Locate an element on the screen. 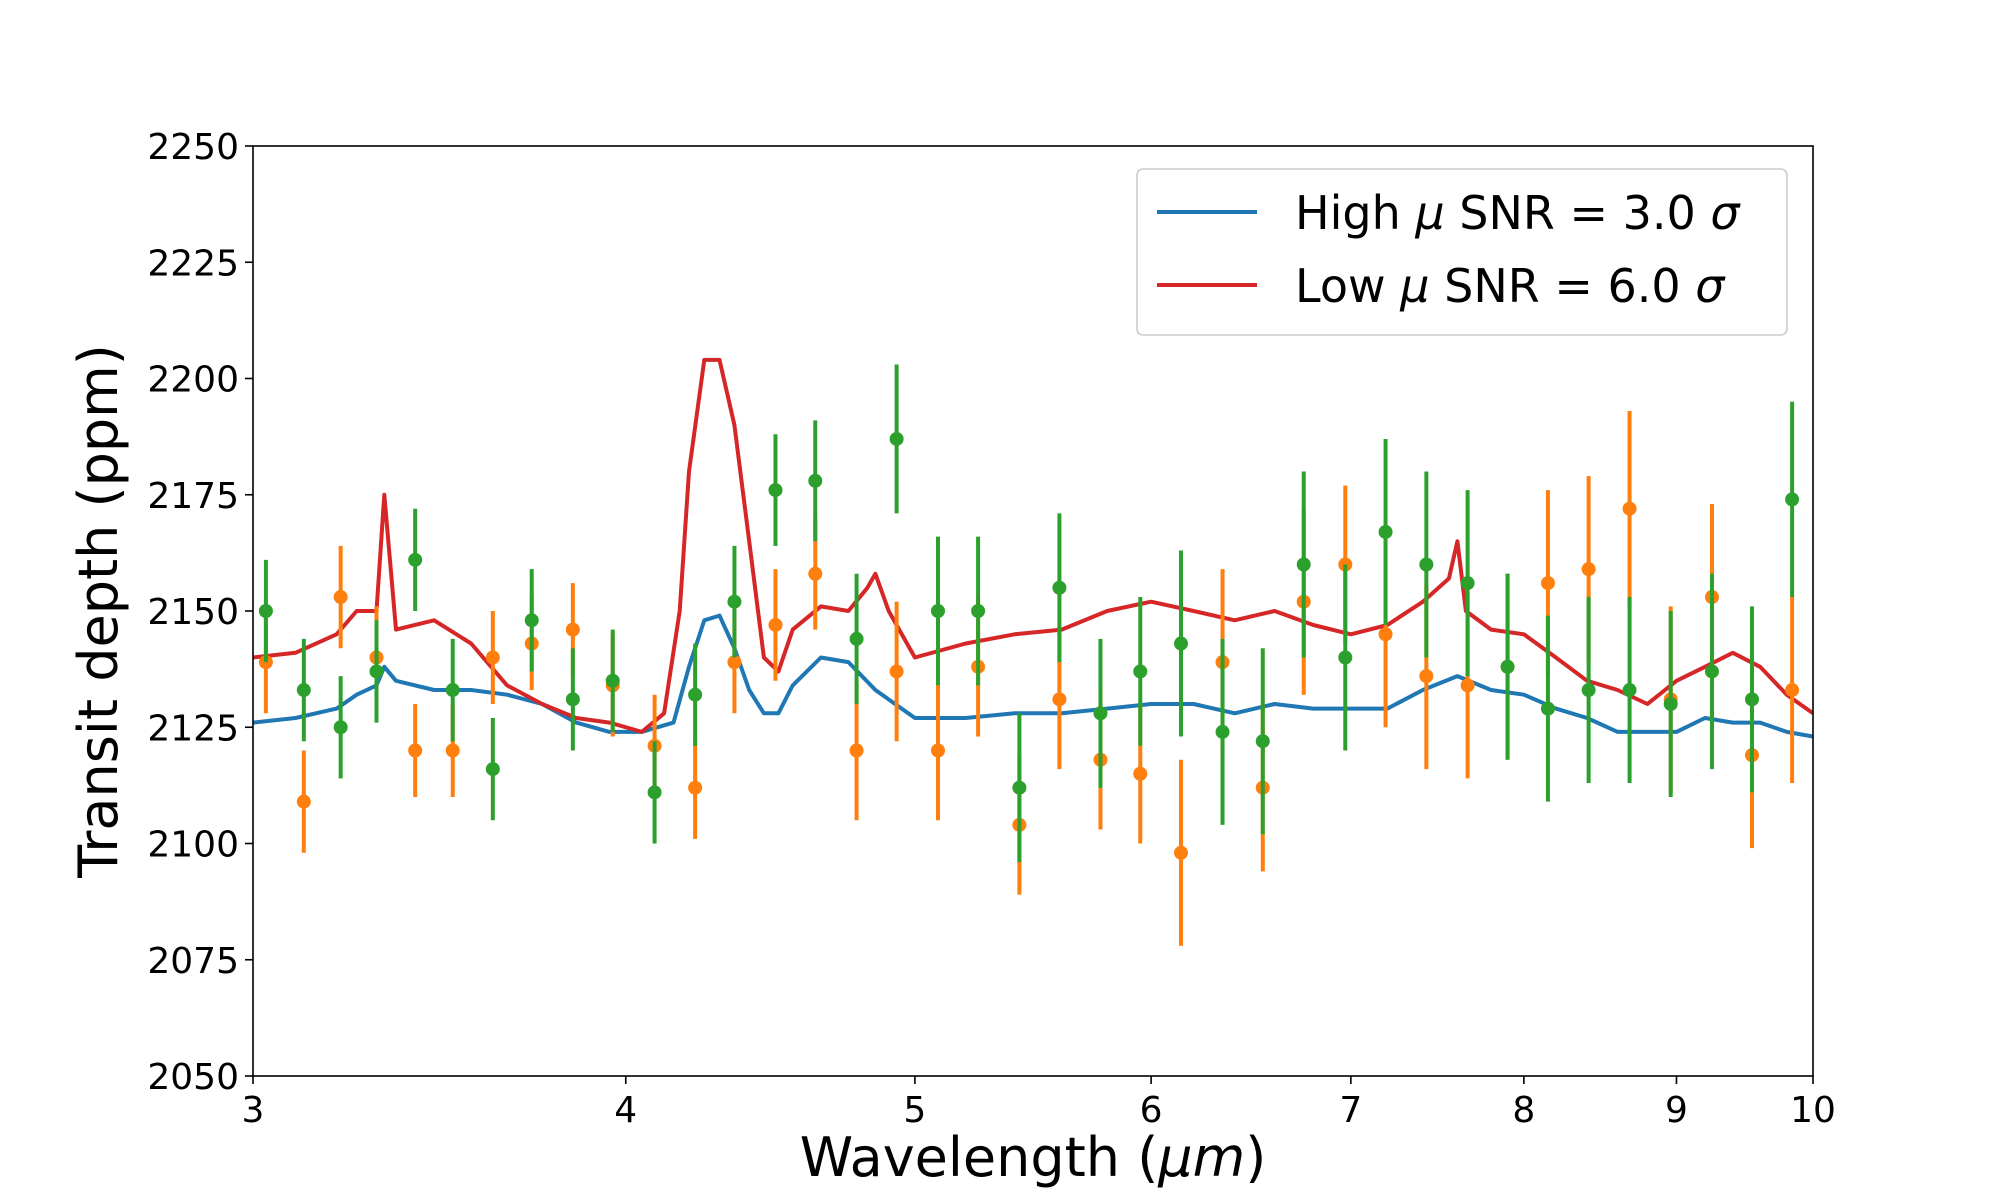  legend-box is located at coordinates (1462, 252).